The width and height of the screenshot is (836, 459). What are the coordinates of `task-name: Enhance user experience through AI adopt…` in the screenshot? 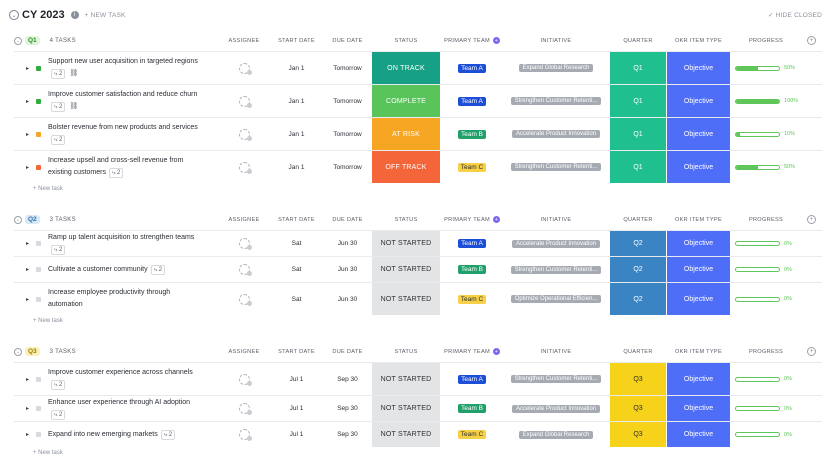 It's located at (123, 409).